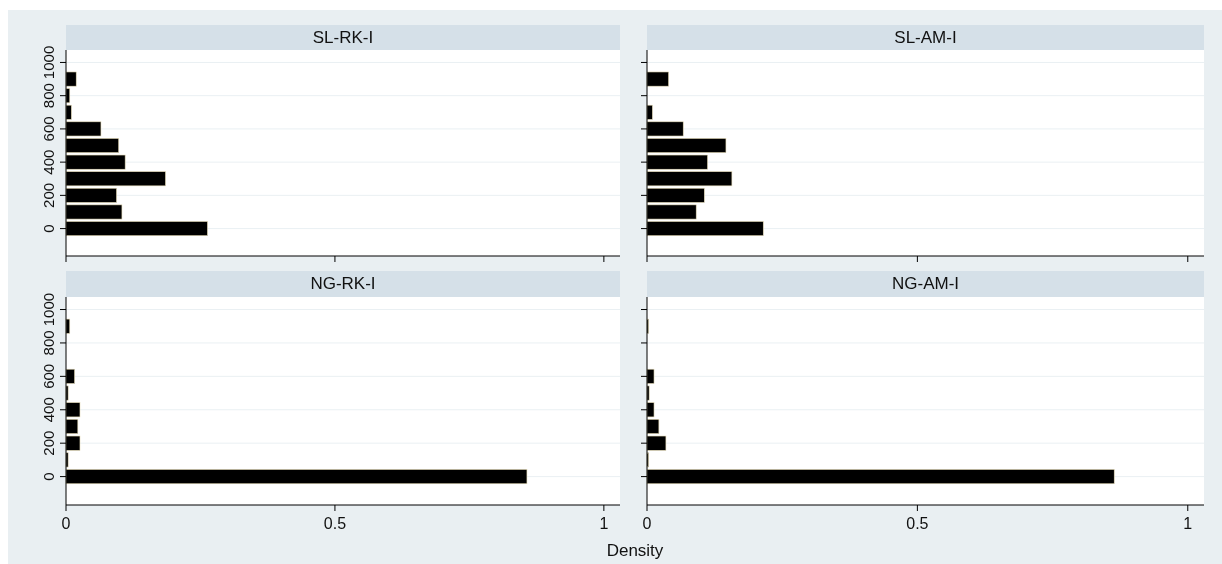 Image resolution: width=1222 pixels, height=564 pixels. I want to click on chart-title: NG-AM-I, so click(925, 283).